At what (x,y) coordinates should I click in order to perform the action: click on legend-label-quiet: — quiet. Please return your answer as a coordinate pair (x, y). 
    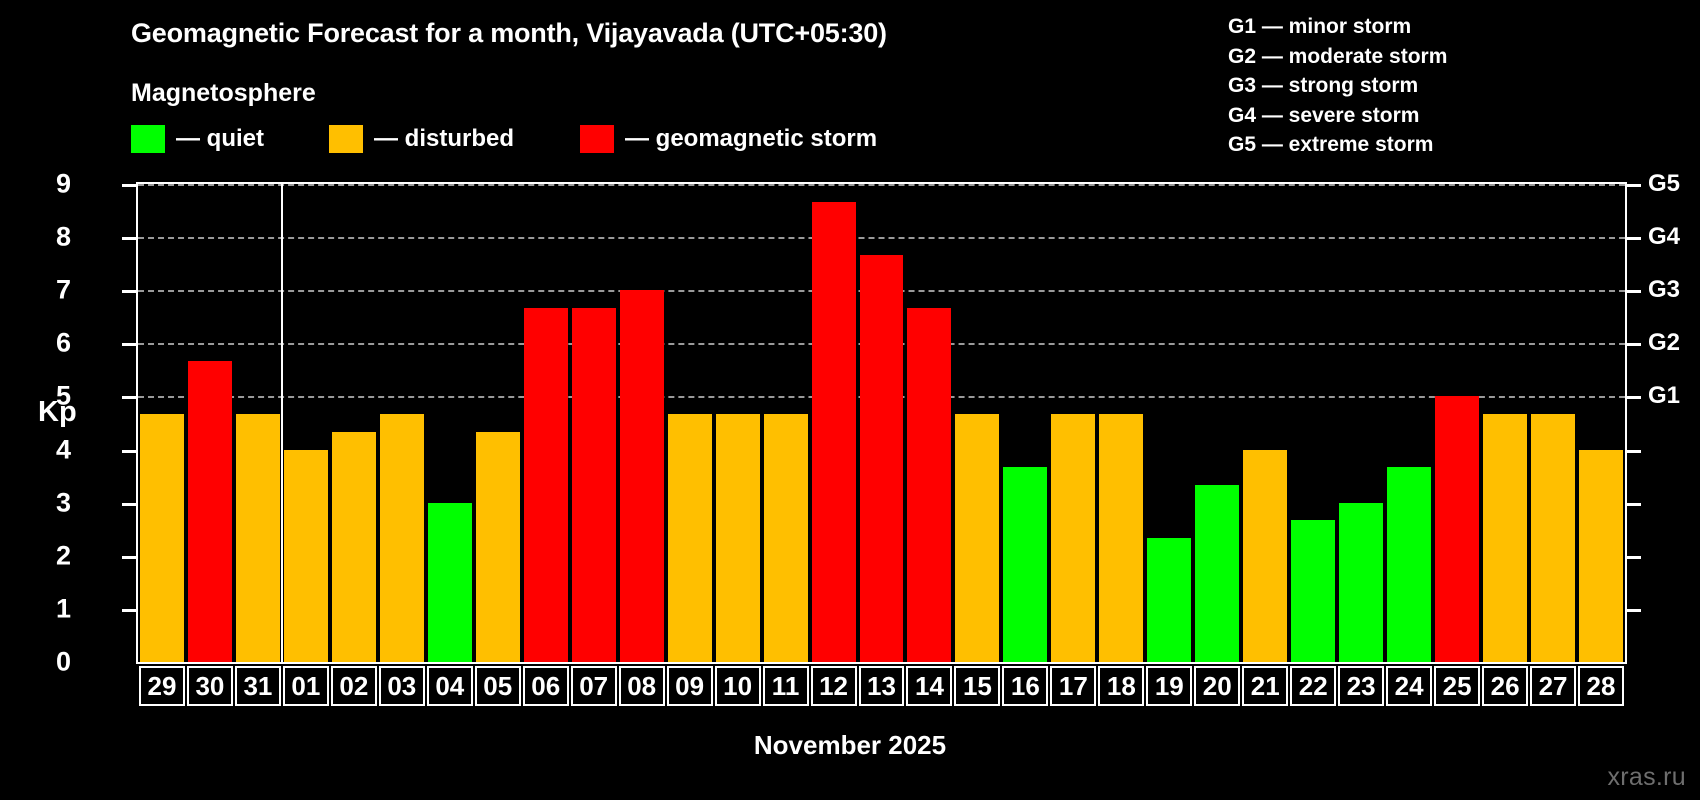
    Looking at the image, I should click on (220, 138).